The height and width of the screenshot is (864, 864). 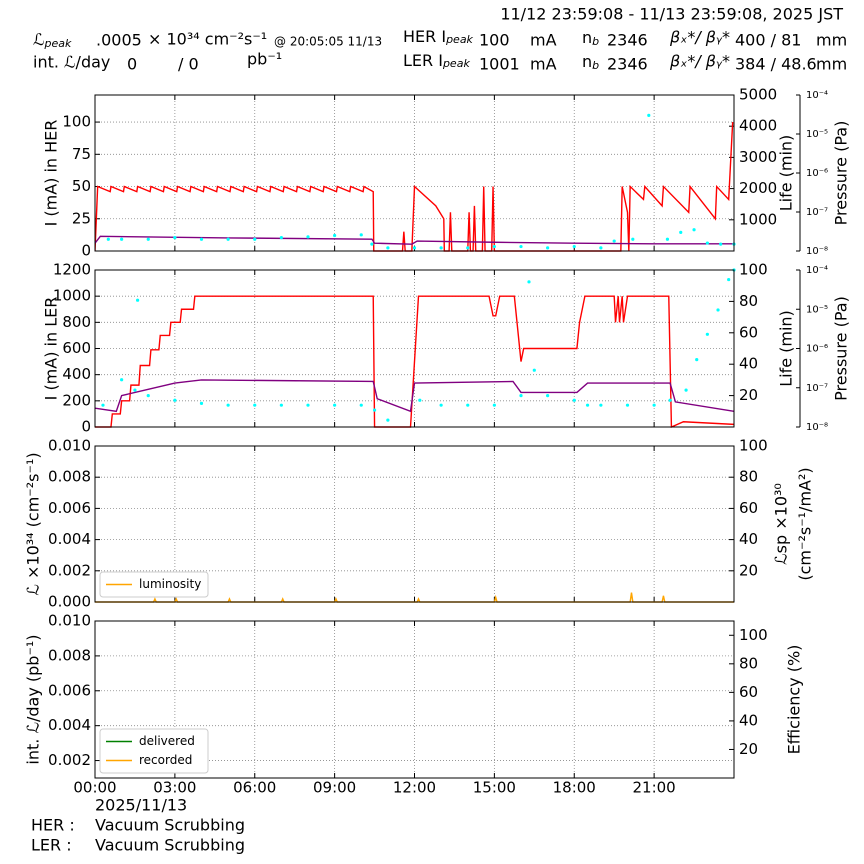 What do you see at coordinates (831, 40) in the screenshot?
I see `her-beta-unit: mm` at bounding box center [831, 40].